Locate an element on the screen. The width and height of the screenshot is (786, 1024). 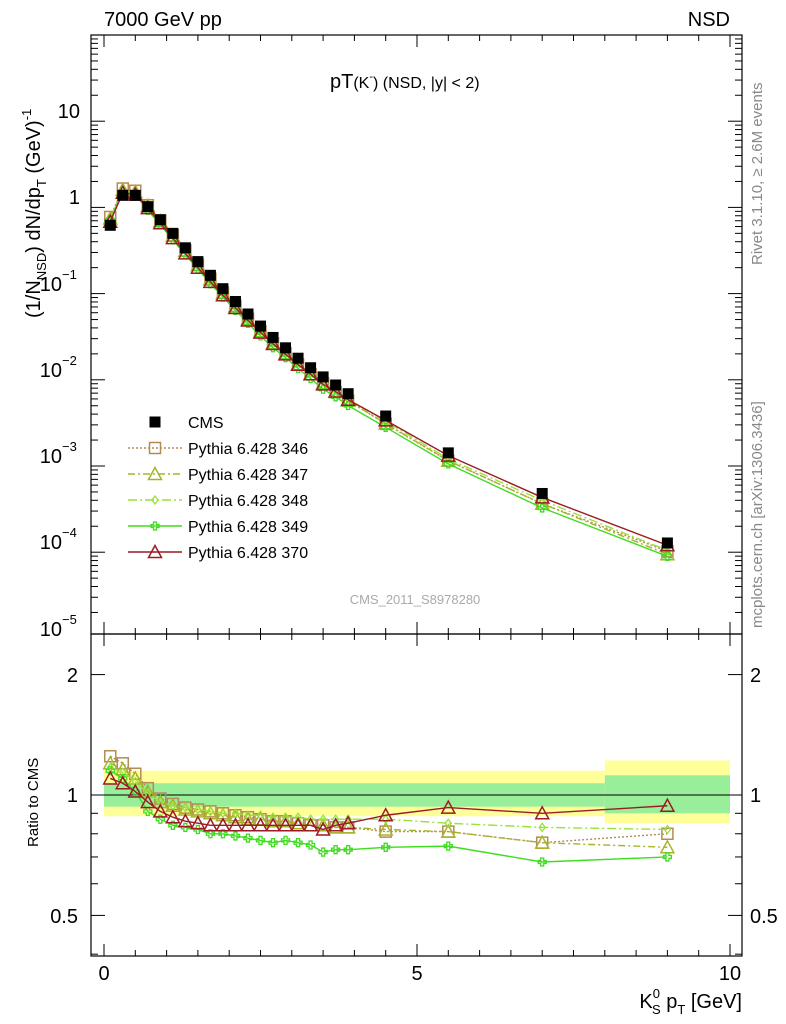
xtick-label-0: 0 is located at coordinates (103, 974).